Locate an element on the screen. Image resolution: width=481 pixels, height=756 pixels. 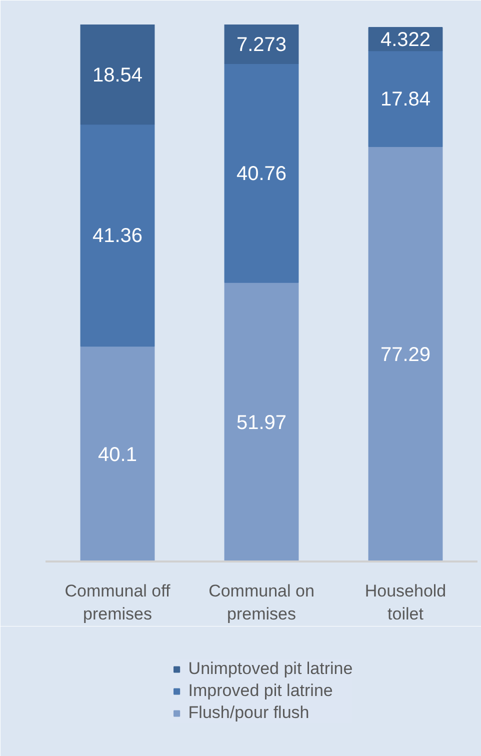
x-tick-label: Communal on premises is located at coordinates (261, 603).